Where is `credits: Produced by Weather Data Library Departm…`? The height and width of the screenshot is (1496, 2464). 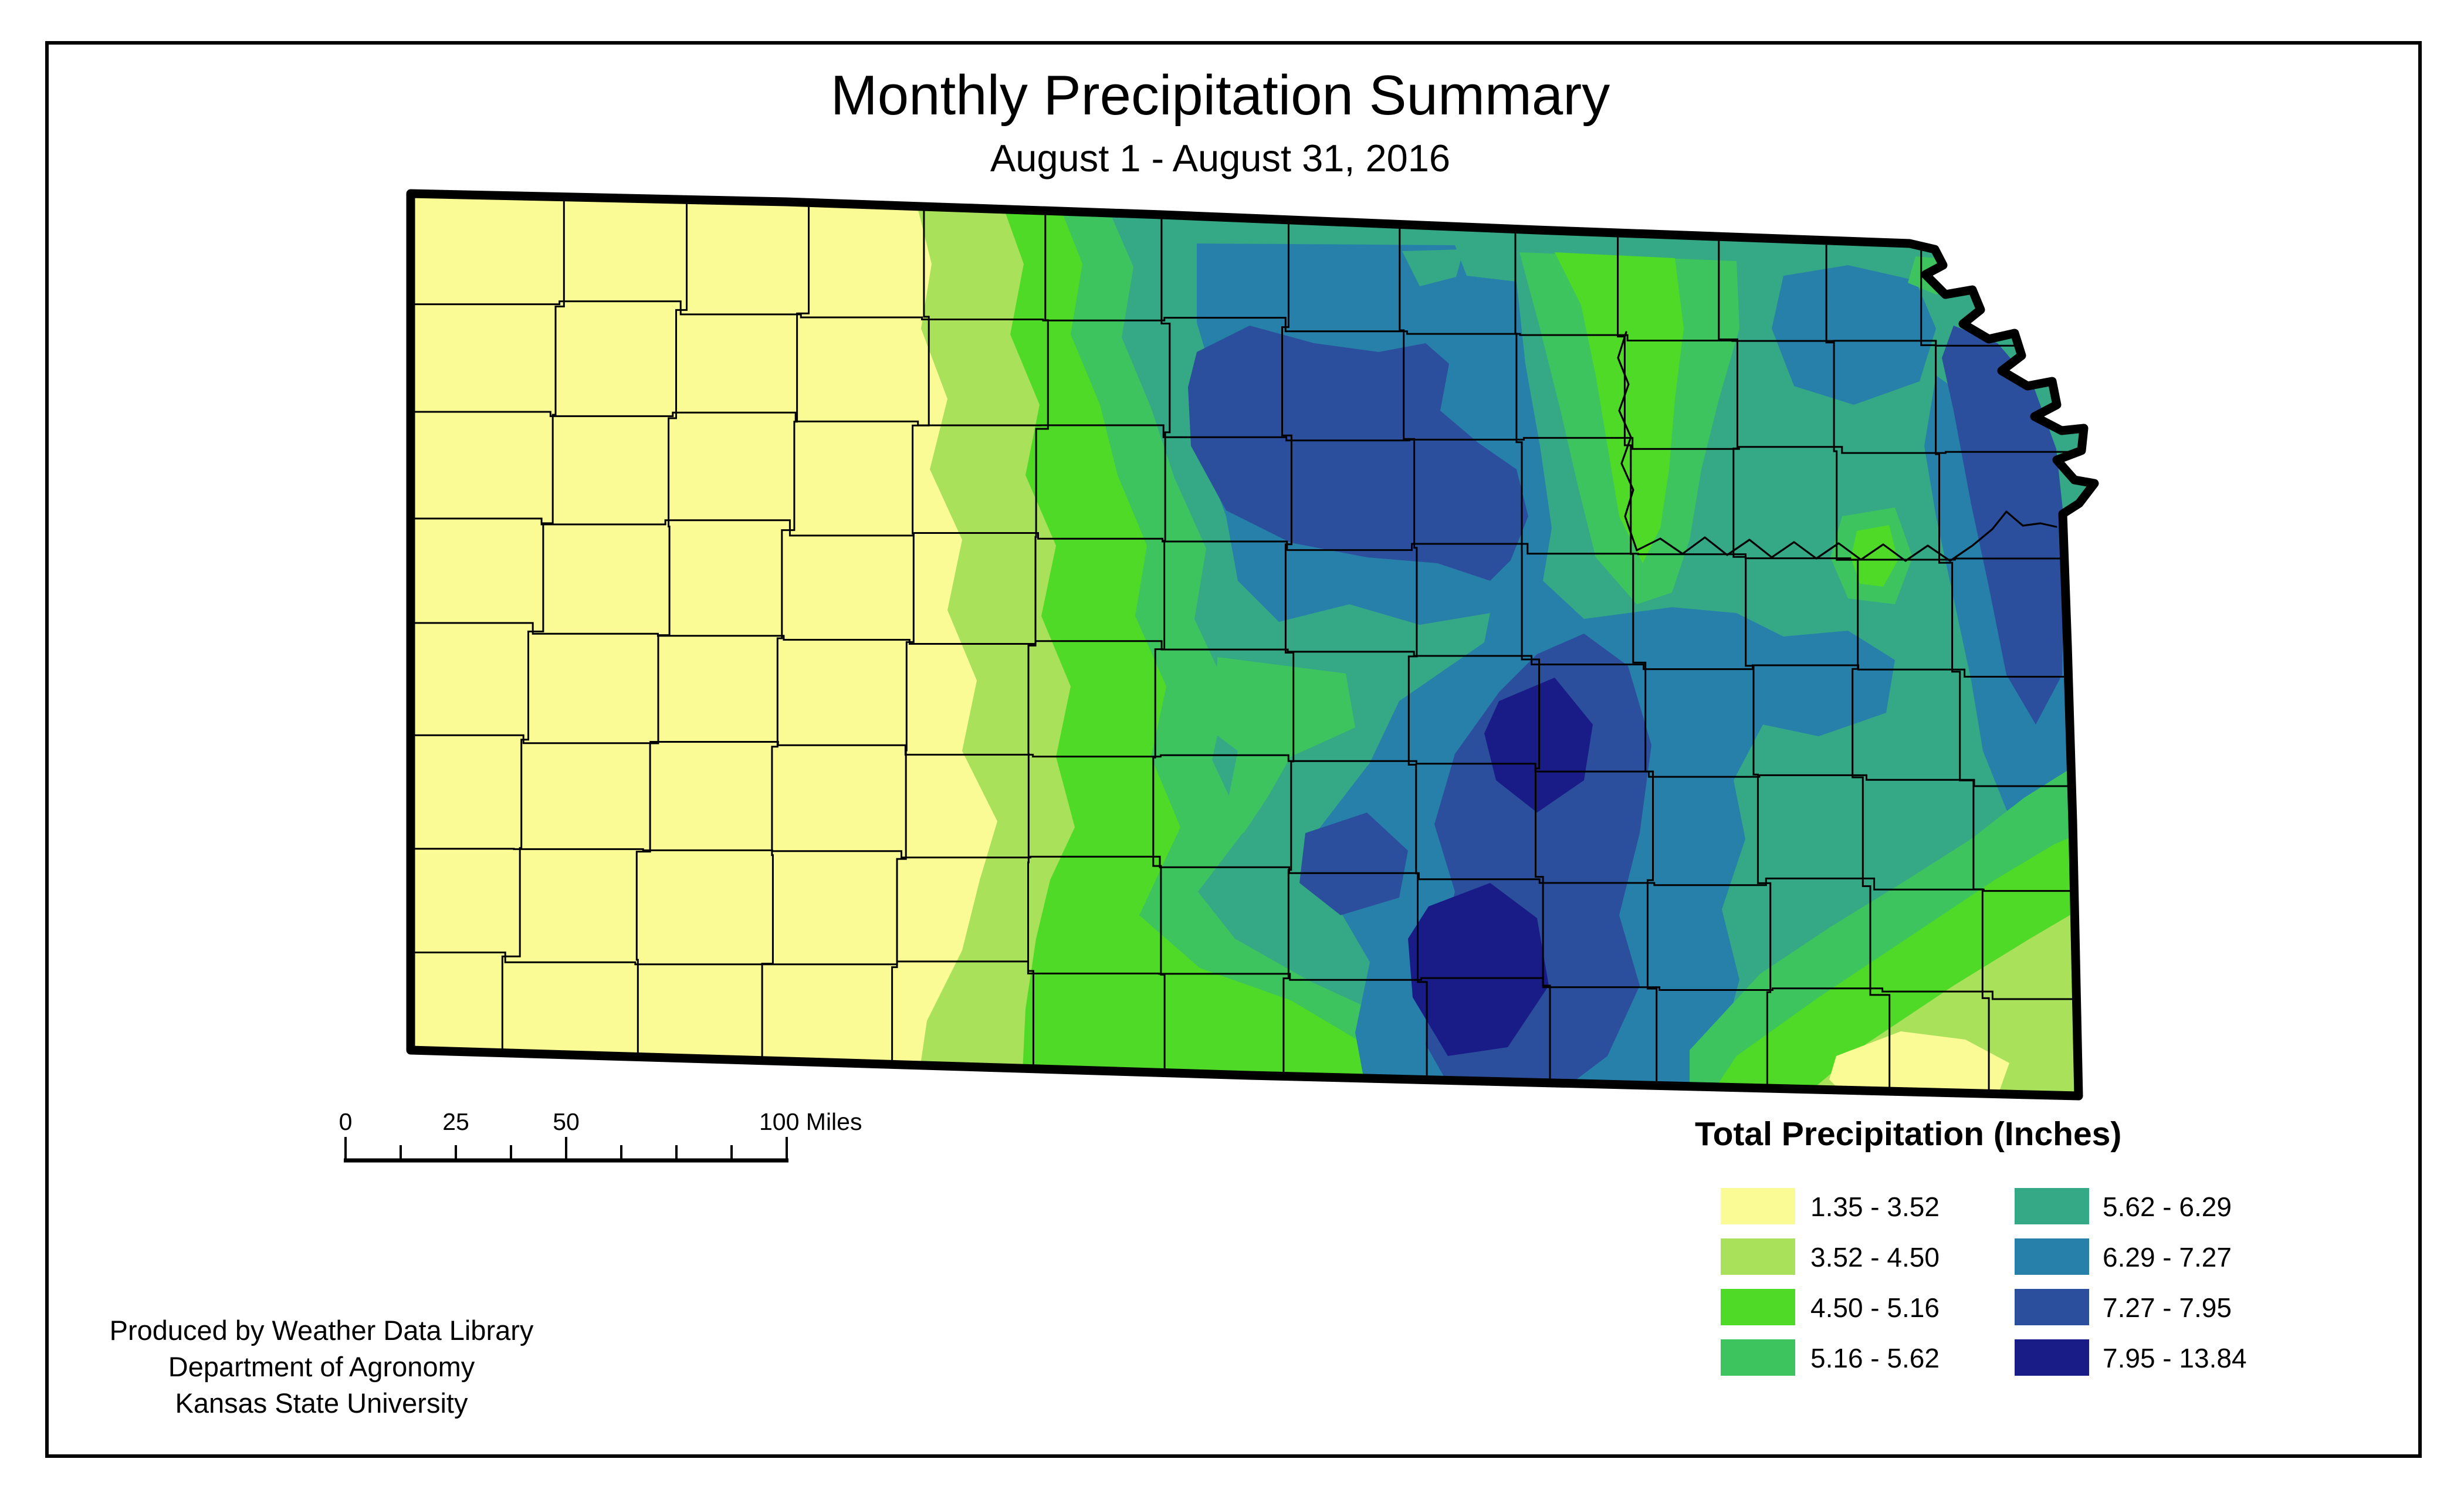 credits: Produced by Weather Data Library Departm… is located at coordinates (322, 1367).